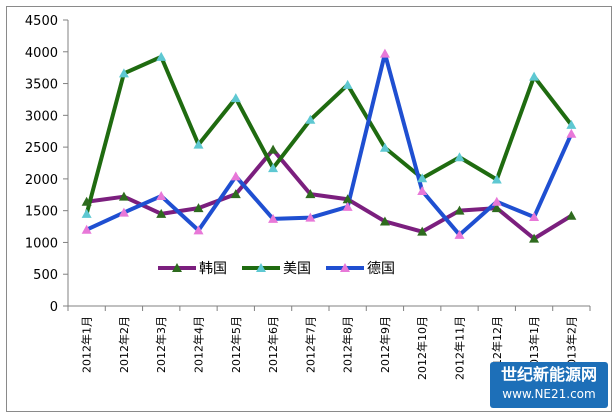  Describe the element at coordinates (41, 85) in the screenshot. I see `y-tick-label: 3500` at that location.